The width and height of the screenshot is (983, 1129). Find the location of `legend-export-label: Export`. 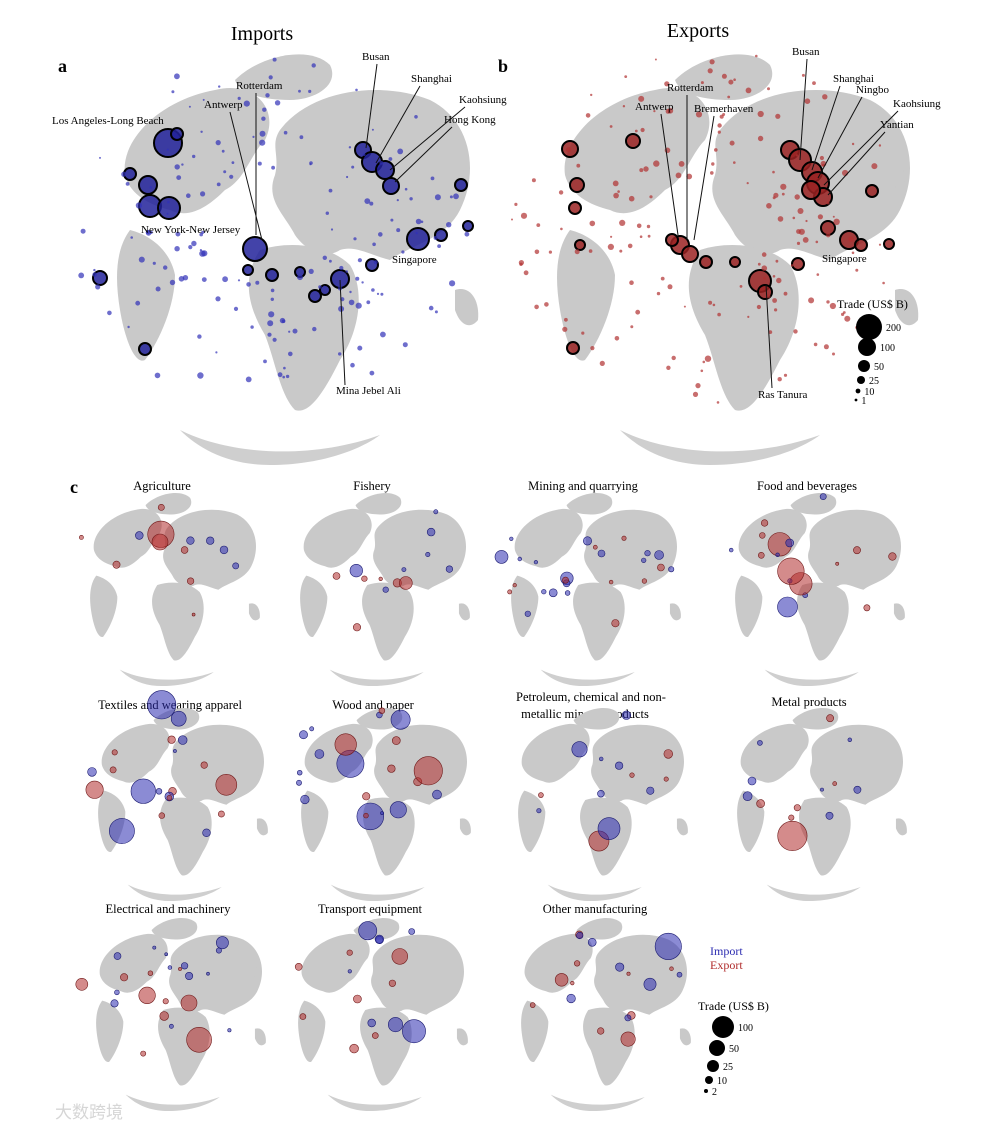

legend-export-label: Export is located at coordinates (726, 965).